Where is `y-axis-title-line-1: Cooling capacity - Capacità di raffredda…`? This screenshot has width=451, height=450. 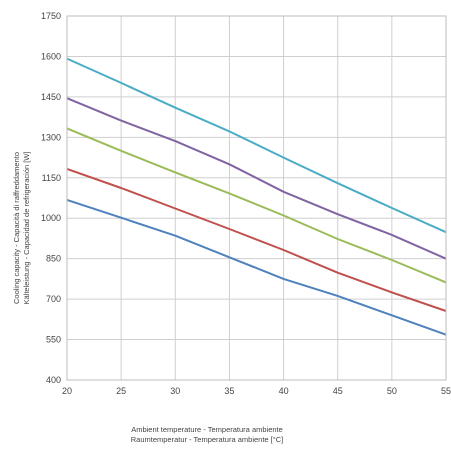
y-axis-title-line-1: Cooling capacity - Capacità di raffredda… is located at coordinates (16, 228).